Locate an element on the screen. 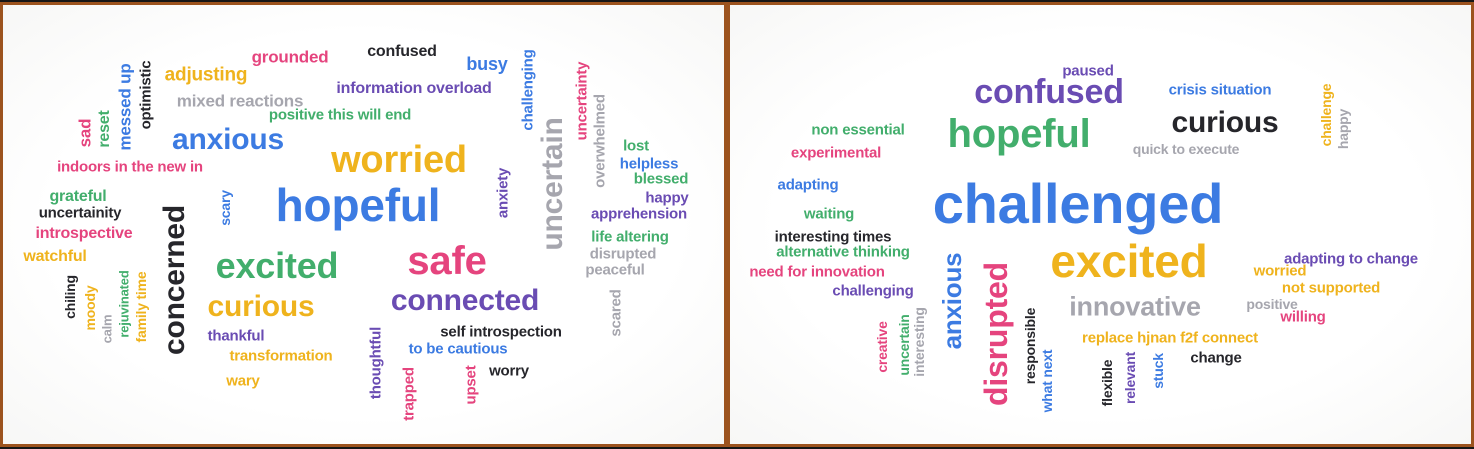 This screenshot has height=449, width=1474. word-grateful: grateful is located at coordinates (78, 196).